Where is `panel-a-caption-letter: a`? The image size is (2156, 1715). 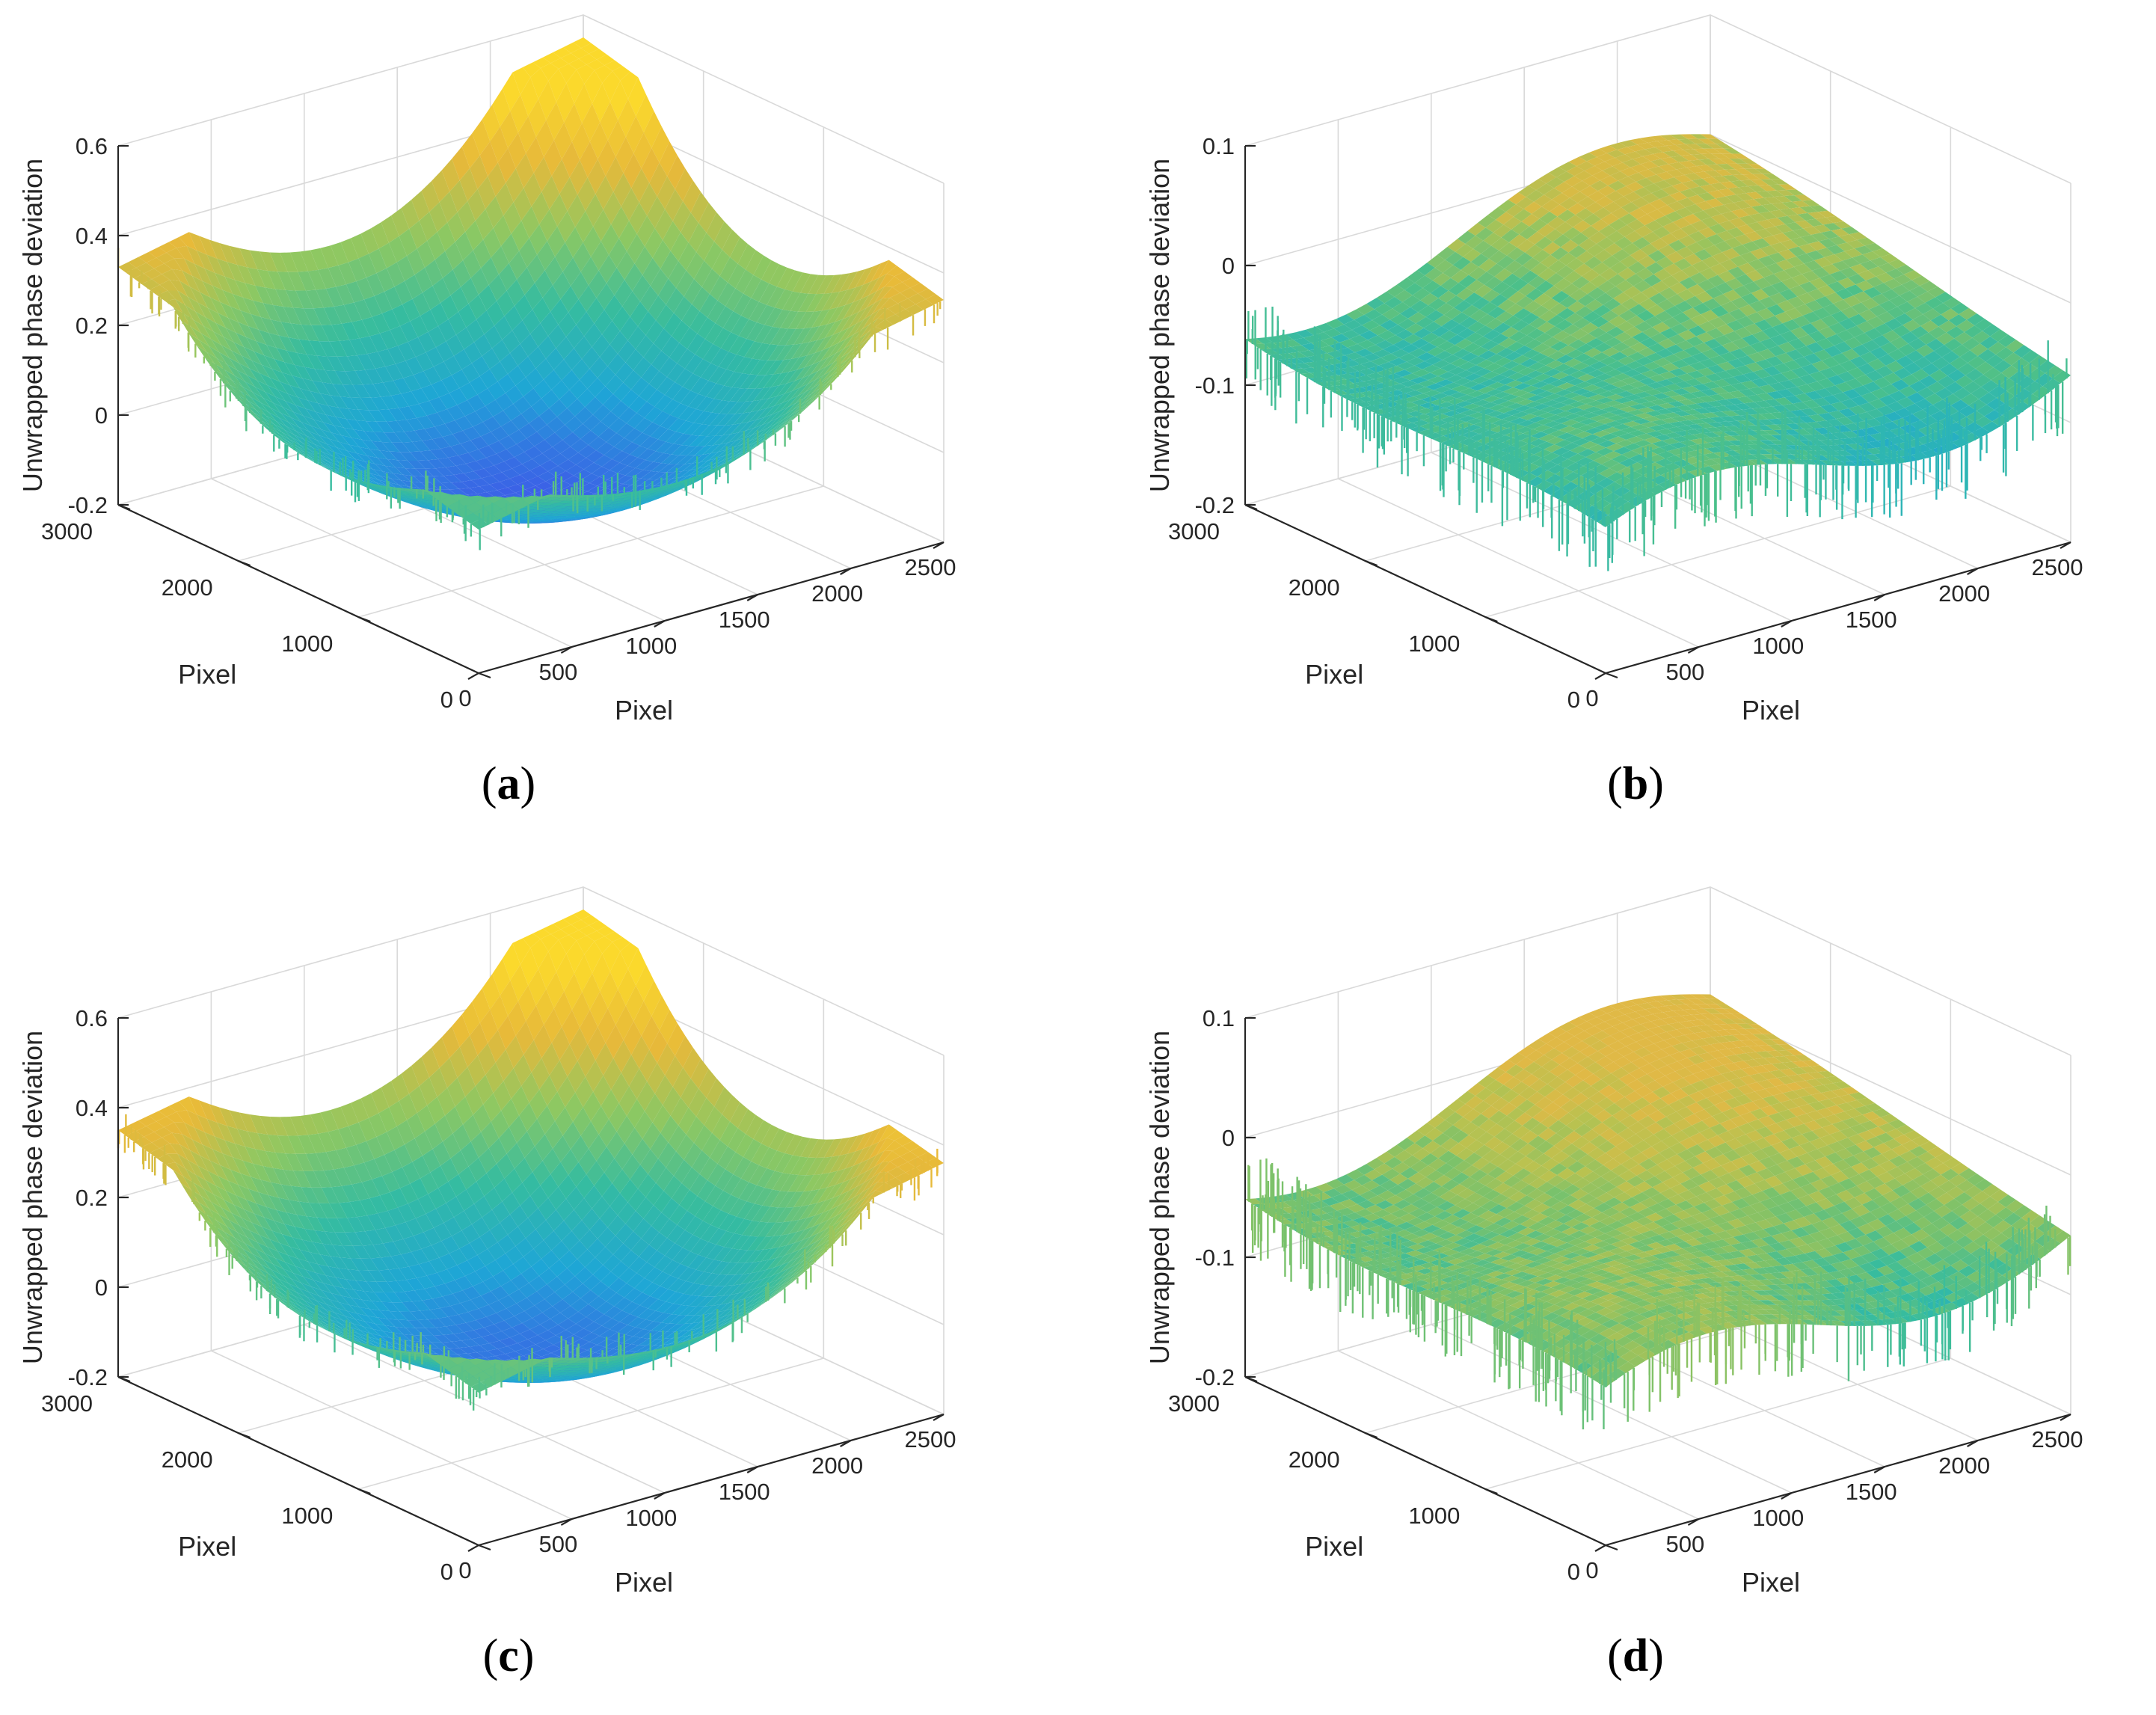
panel-a-caption-letter: a is located at coordinates (508, 783).